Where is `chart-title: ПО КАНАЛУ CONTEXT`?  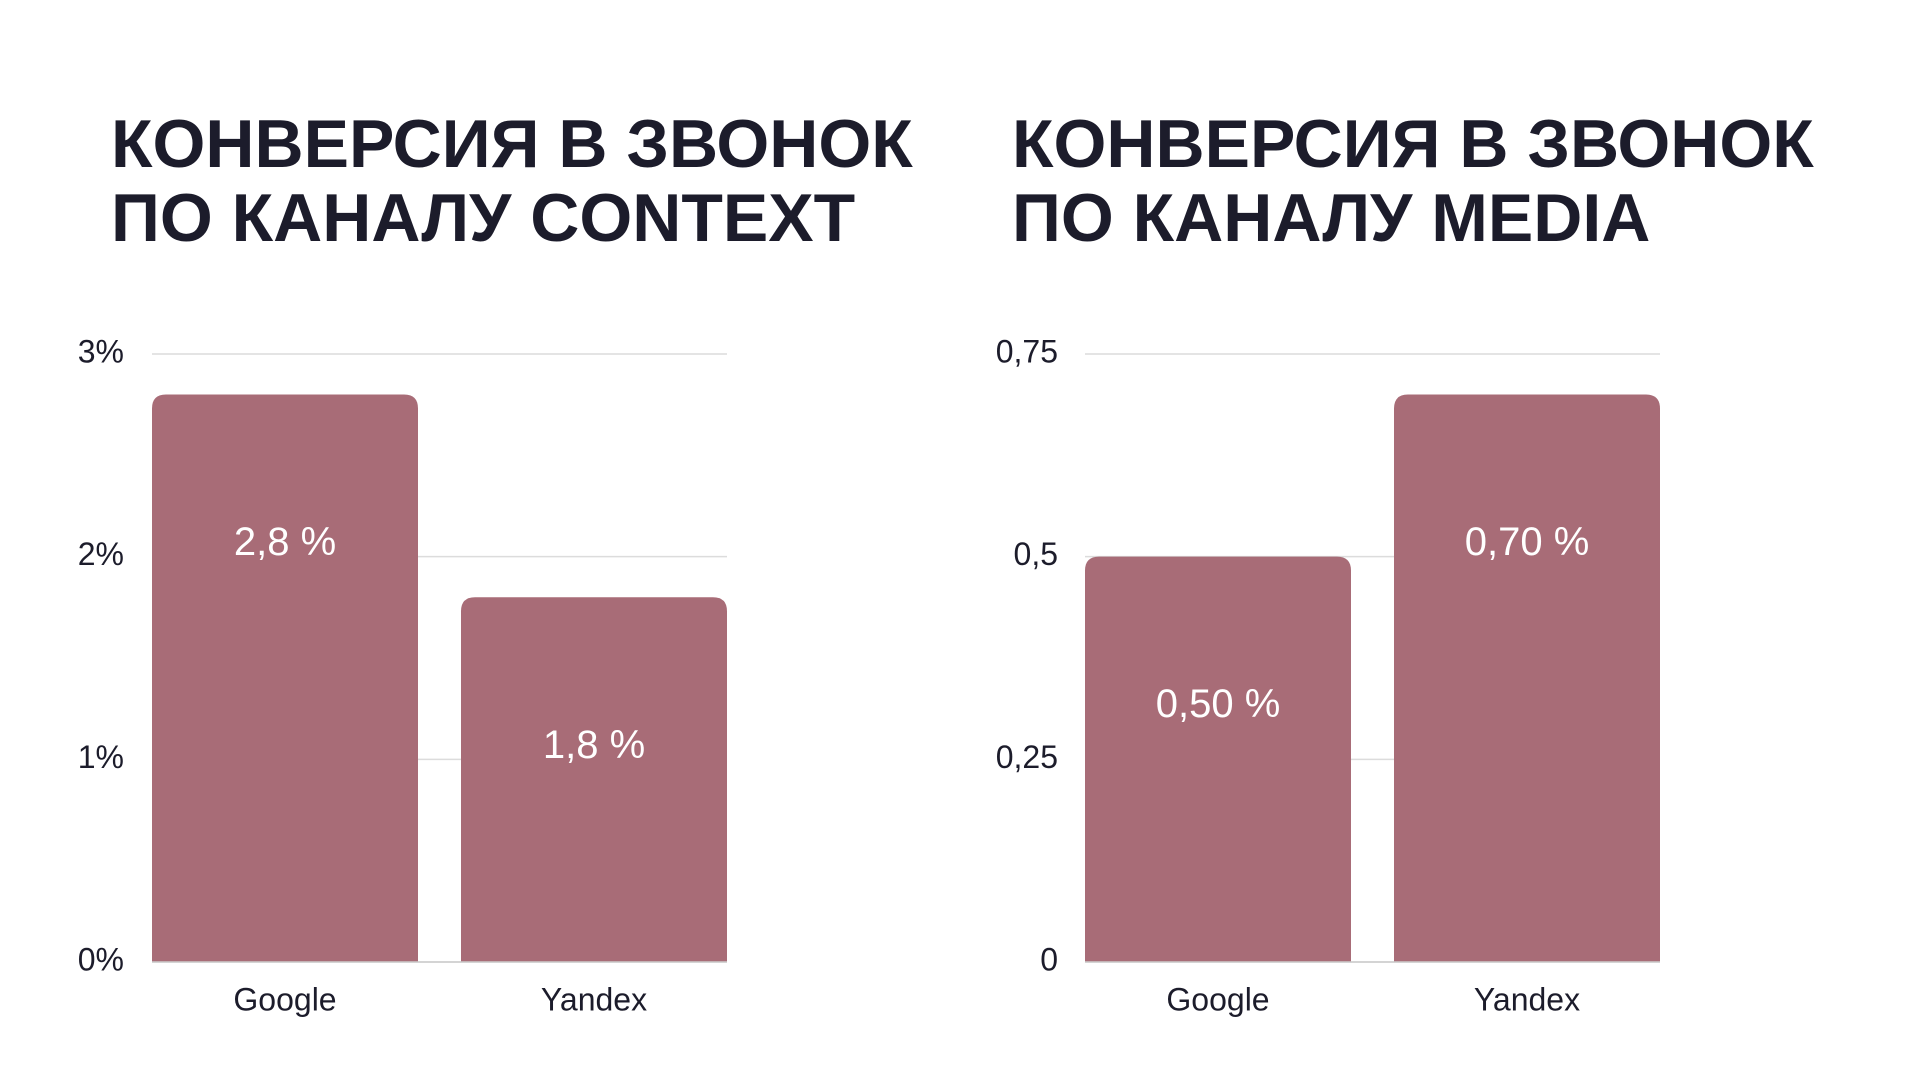
chart-title: ПО КАНАЛУ CONTEXT is located at coordinates (483, 218).